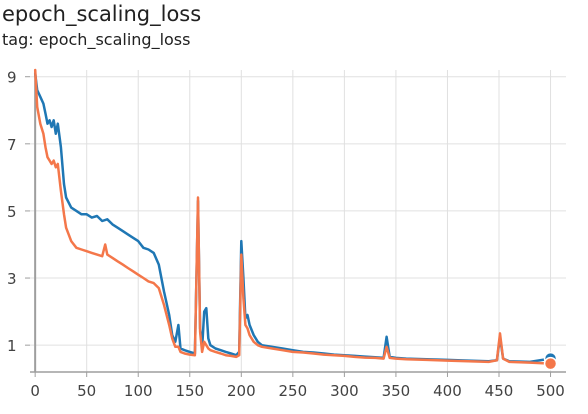 This screenshot has width=588, height=414. Describe the element at coordinates (86, 391) in the screenshot. I see `x-tick-label: 50` at that location.